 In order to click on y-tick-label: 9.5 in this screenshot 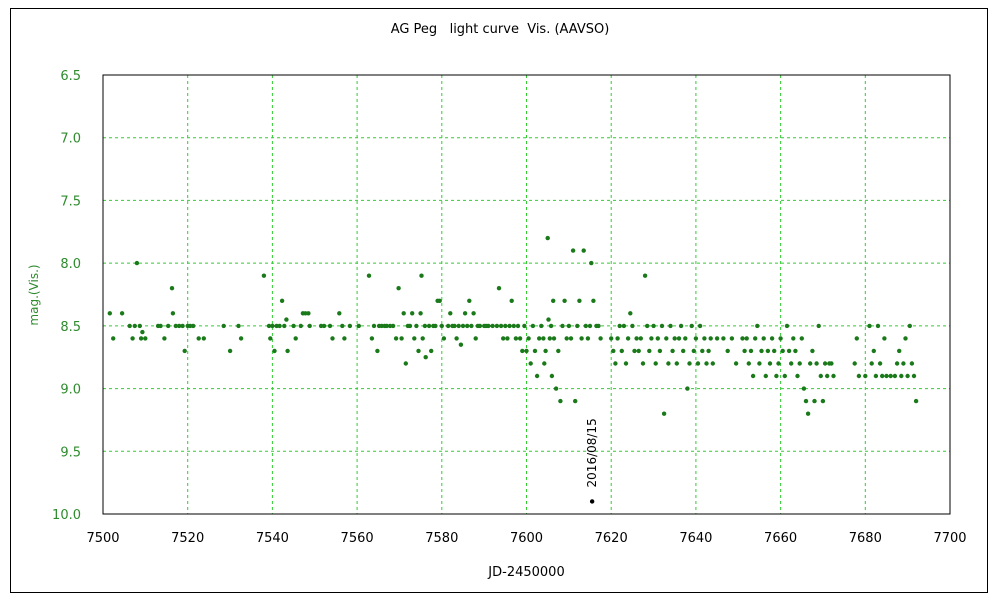, I will do `click(70, 452)`.